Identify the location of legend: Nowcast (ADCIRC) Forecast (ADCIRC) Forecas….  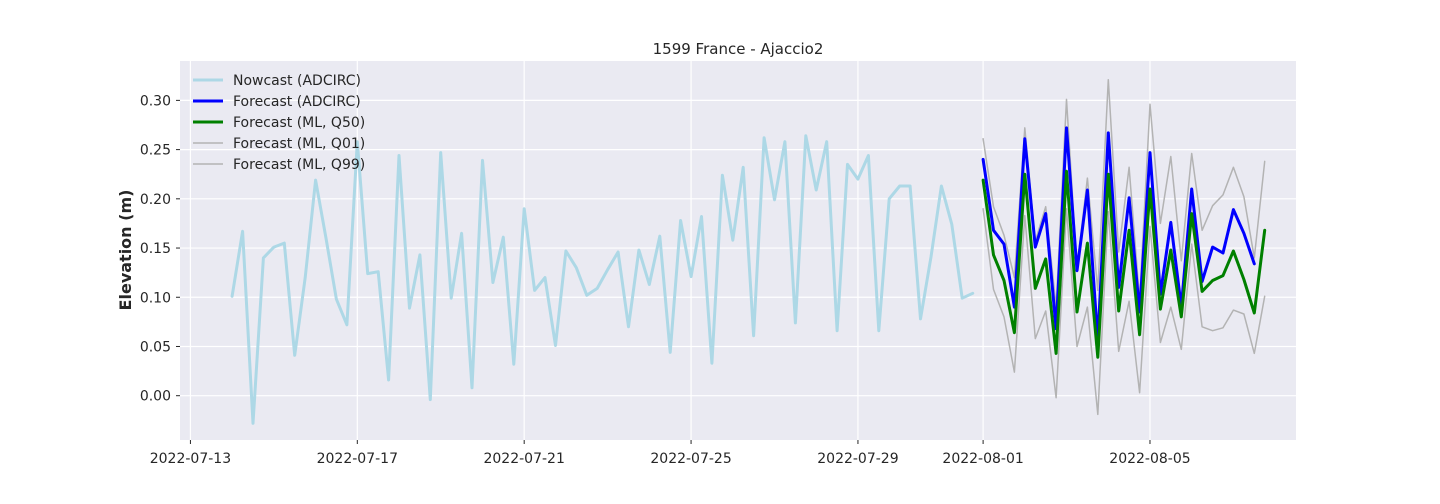
(279, 123).